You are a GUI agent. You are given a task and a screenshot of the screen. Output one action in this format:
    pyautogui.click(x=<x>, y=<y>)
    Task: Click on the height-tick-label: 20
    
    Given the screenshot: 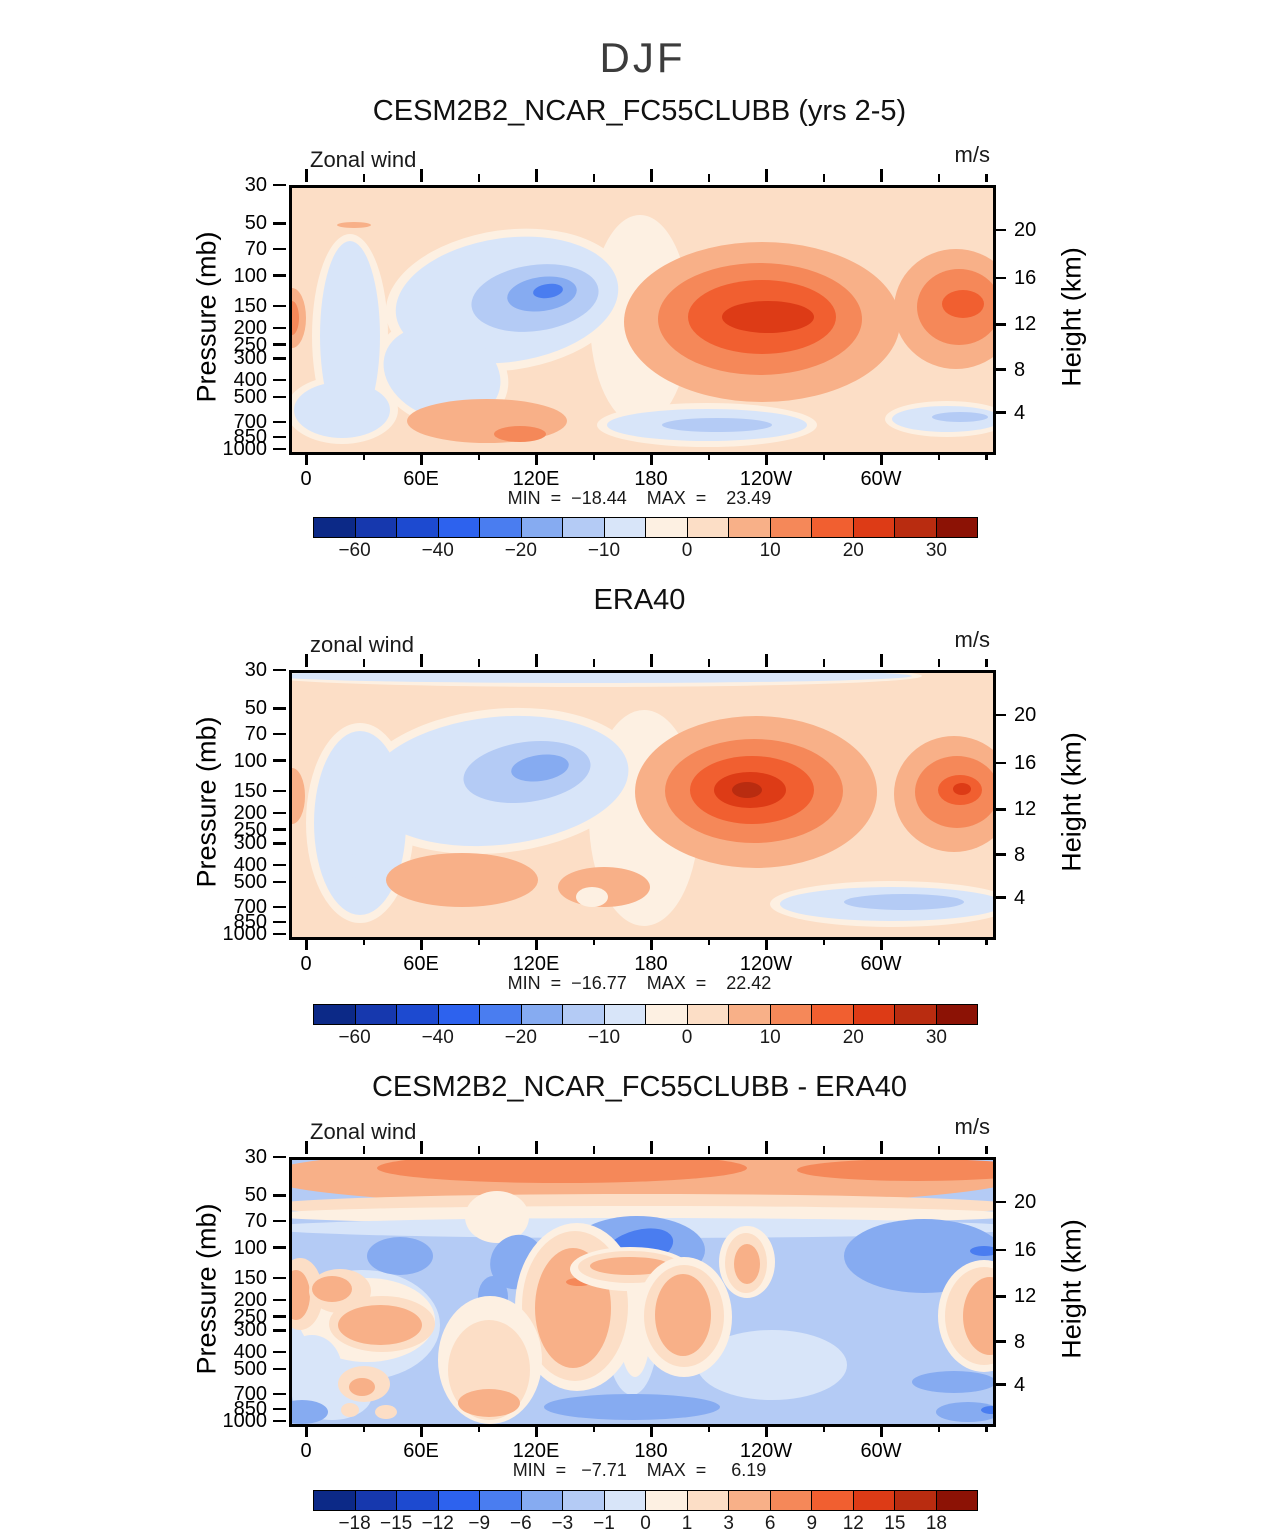 What is the action you would take?
    pyautogui.click(x=1025, y=714)
    